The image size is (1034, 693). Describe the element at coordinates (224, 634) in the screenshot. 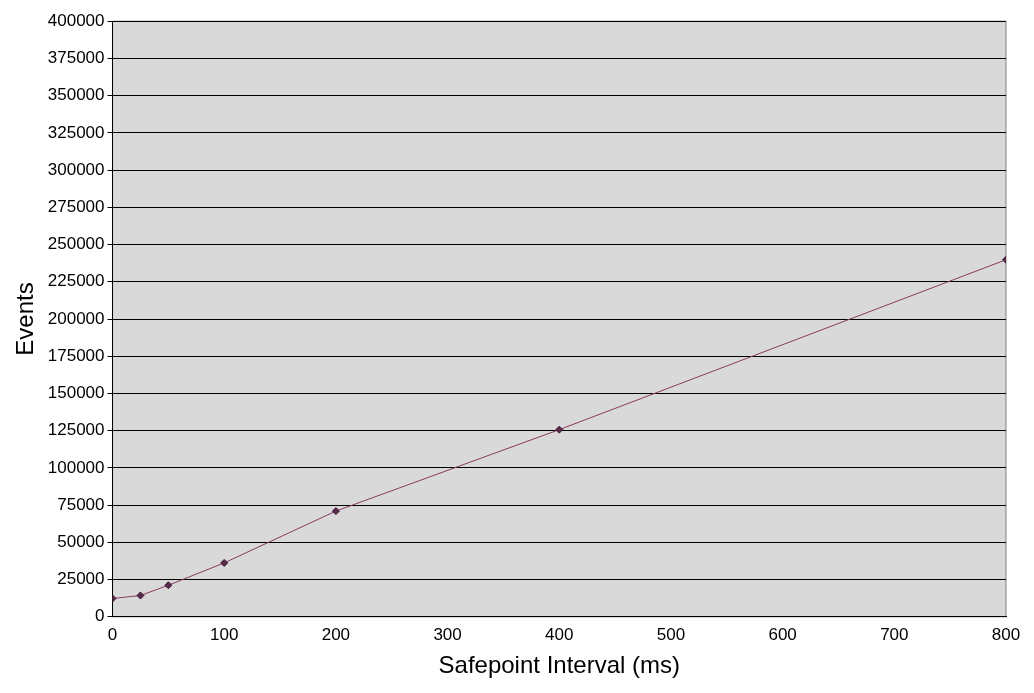

I see `x-tick-label: 100` at that location.